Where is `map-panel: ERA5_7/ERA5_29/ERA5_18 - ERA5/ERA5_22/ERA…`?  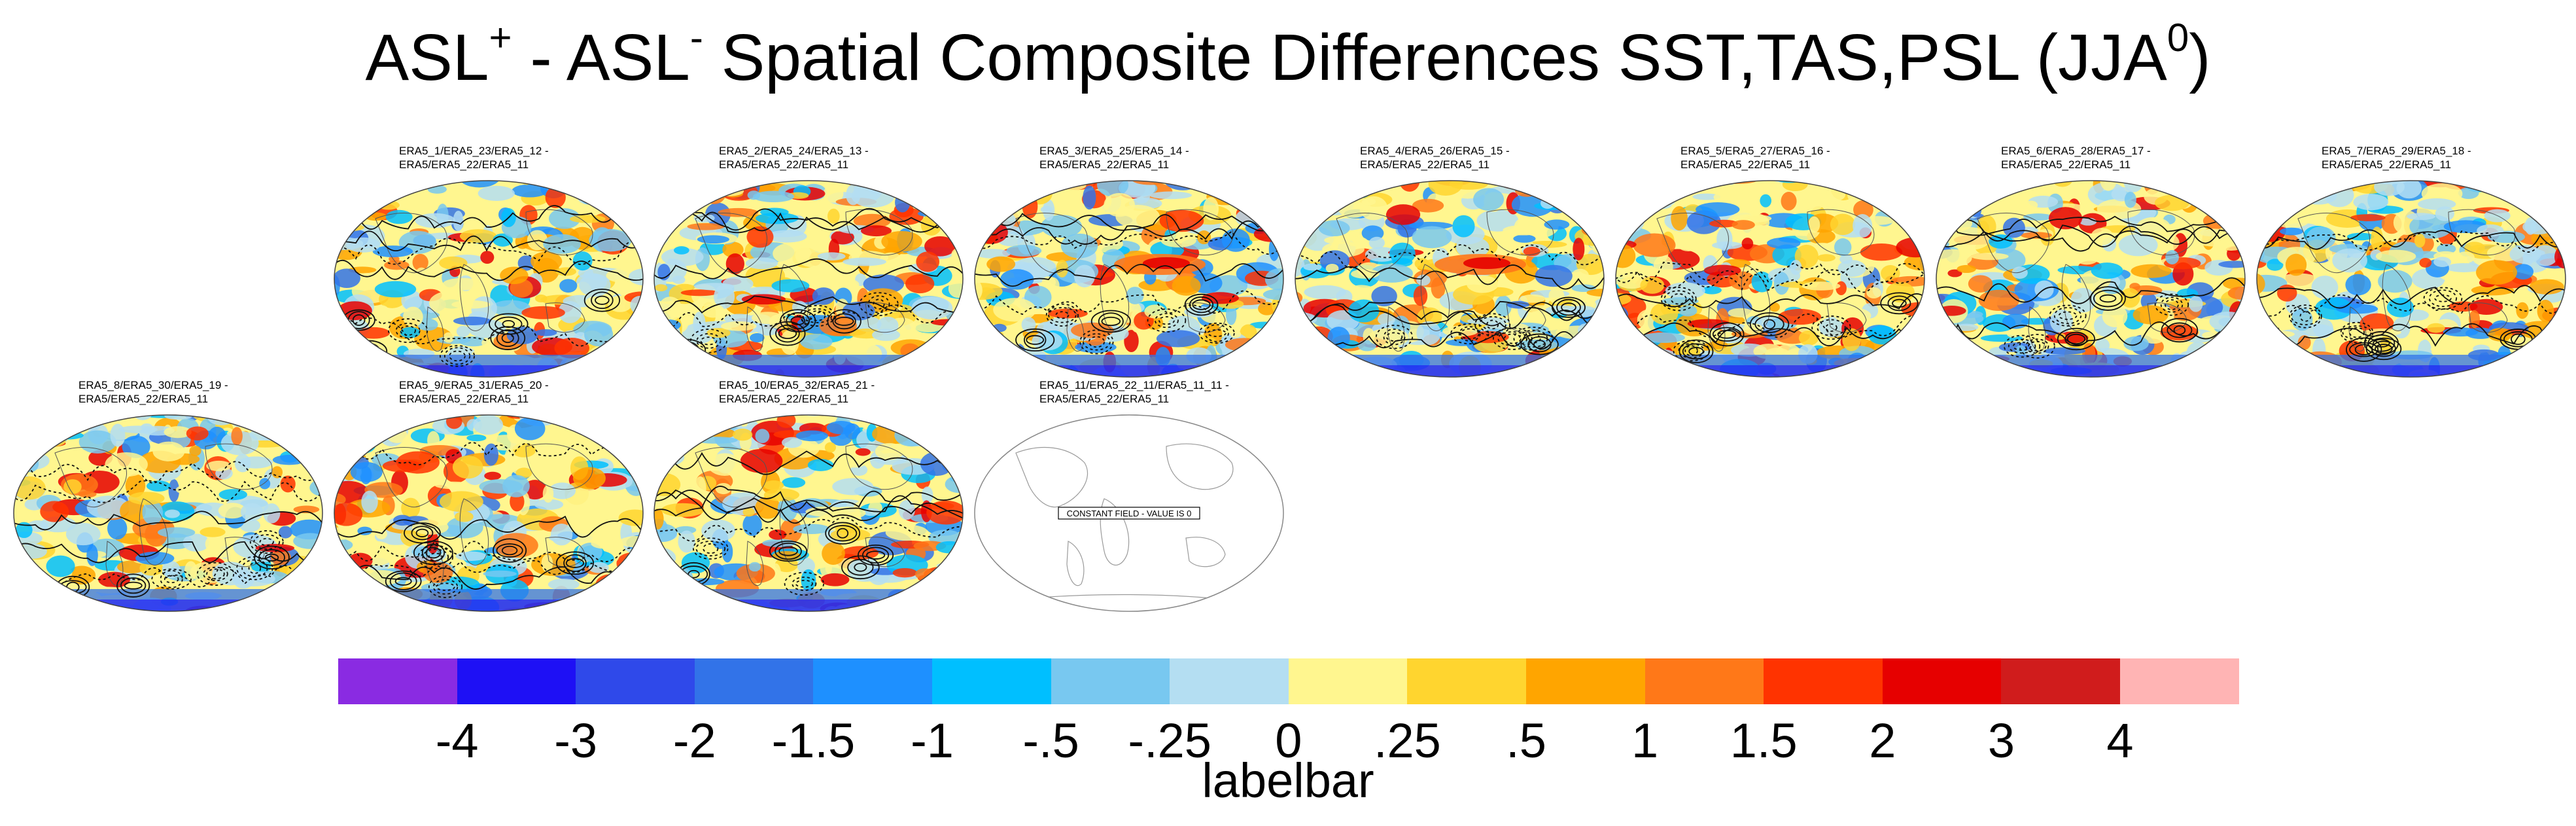
map-panel: ERA5_7/ERA5_29/ERA5_18 - ERA5/ERA5_22/ERA… is located at coordinates (2411, 262).